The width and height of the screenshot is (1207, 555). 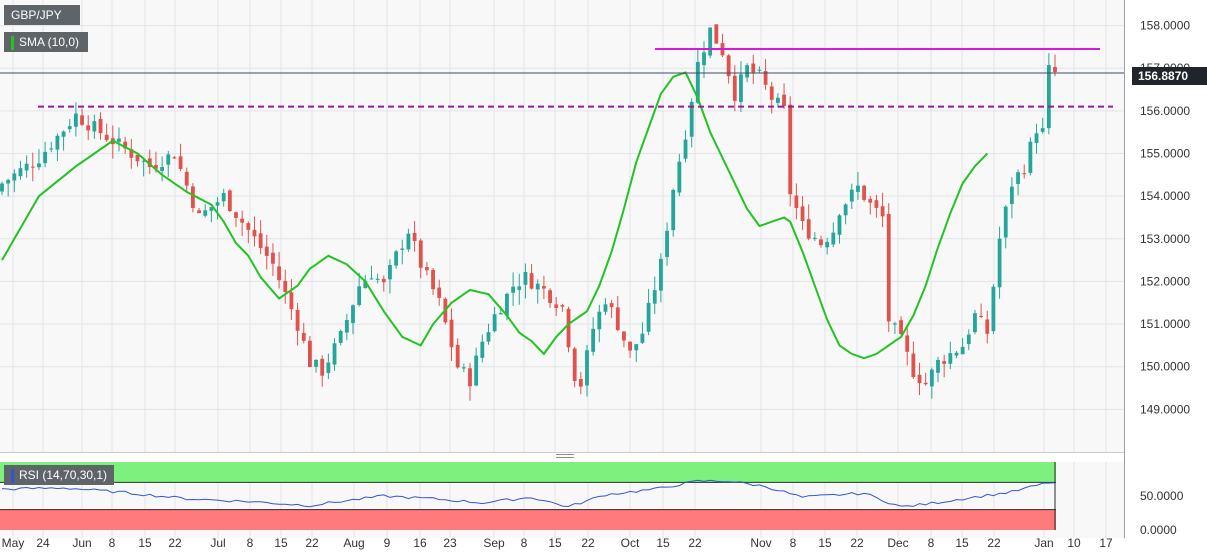 I want to click on x-tick-label: May, so click(x=13, y=543).